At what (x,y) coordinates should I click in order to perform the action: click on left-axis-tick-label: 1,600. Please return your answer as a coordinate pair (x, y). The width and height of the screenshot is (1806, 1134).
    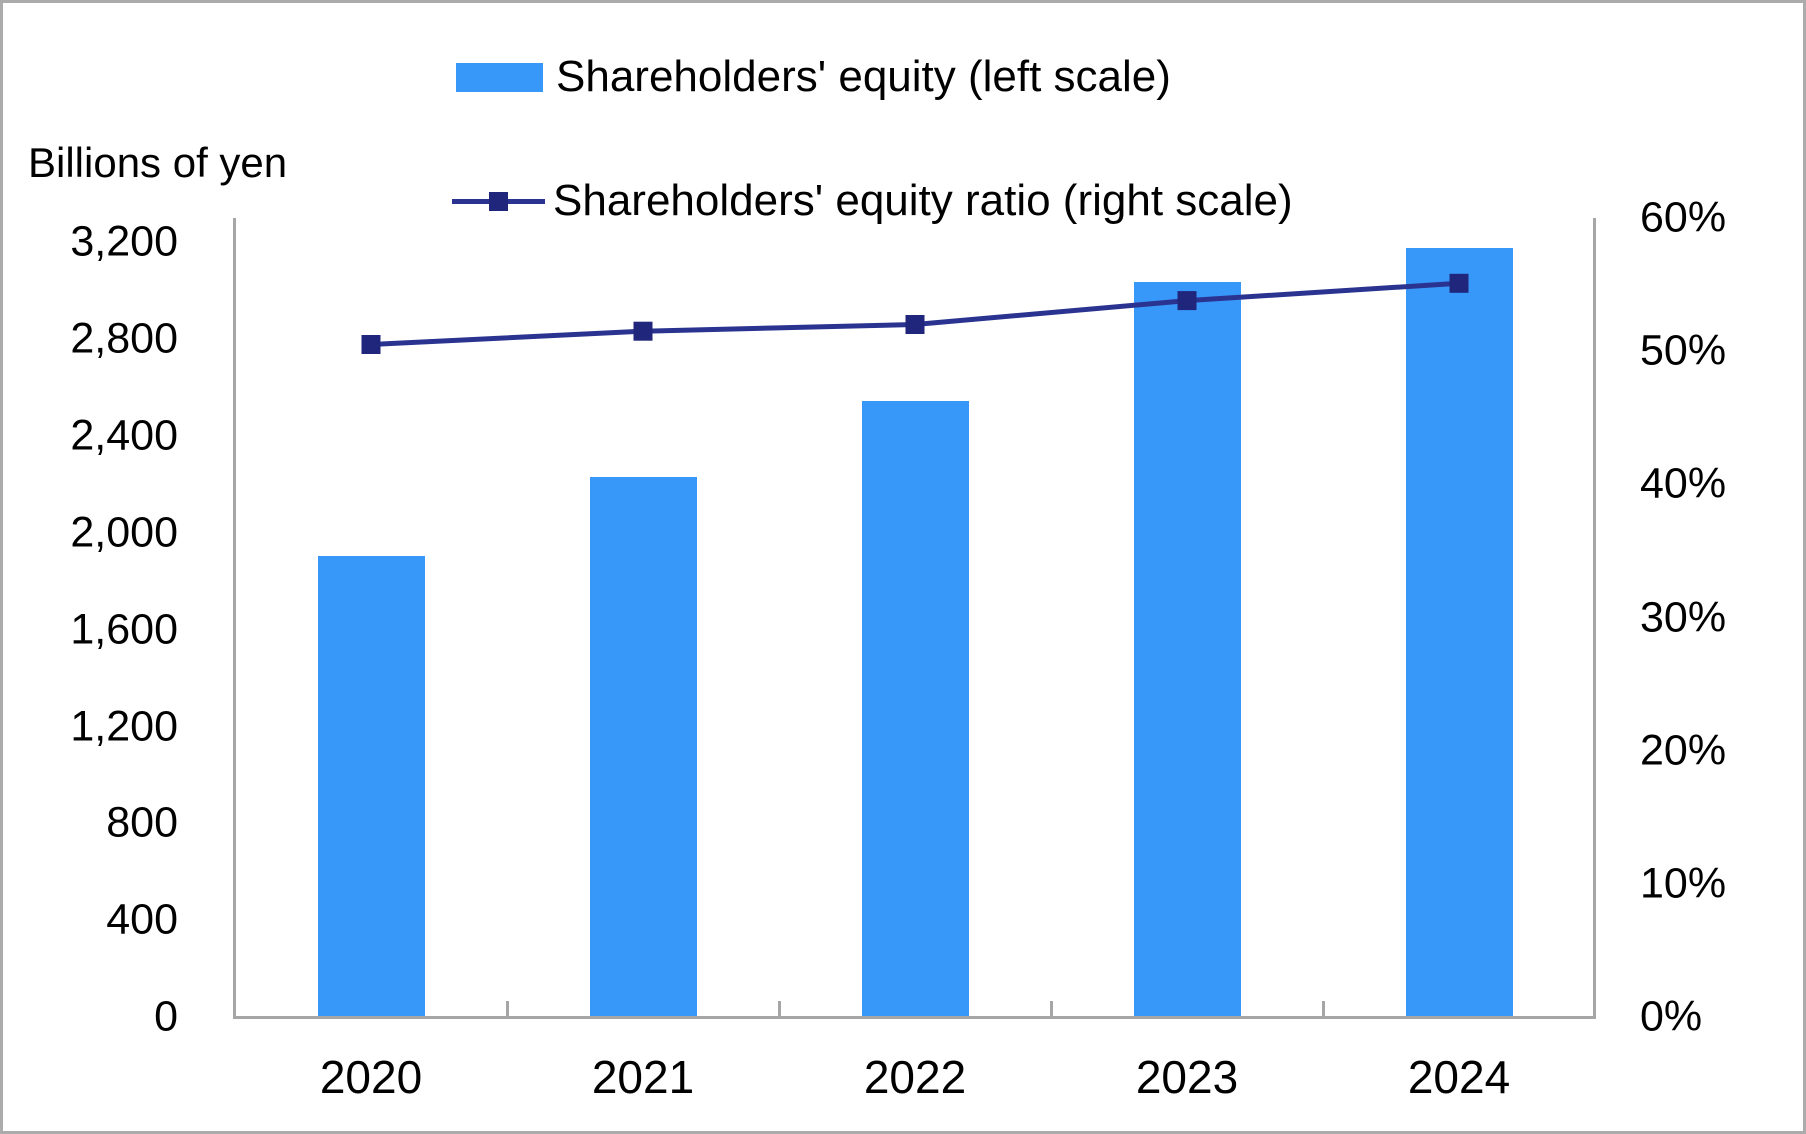
    Looking at the image, I should click on (124, 629).